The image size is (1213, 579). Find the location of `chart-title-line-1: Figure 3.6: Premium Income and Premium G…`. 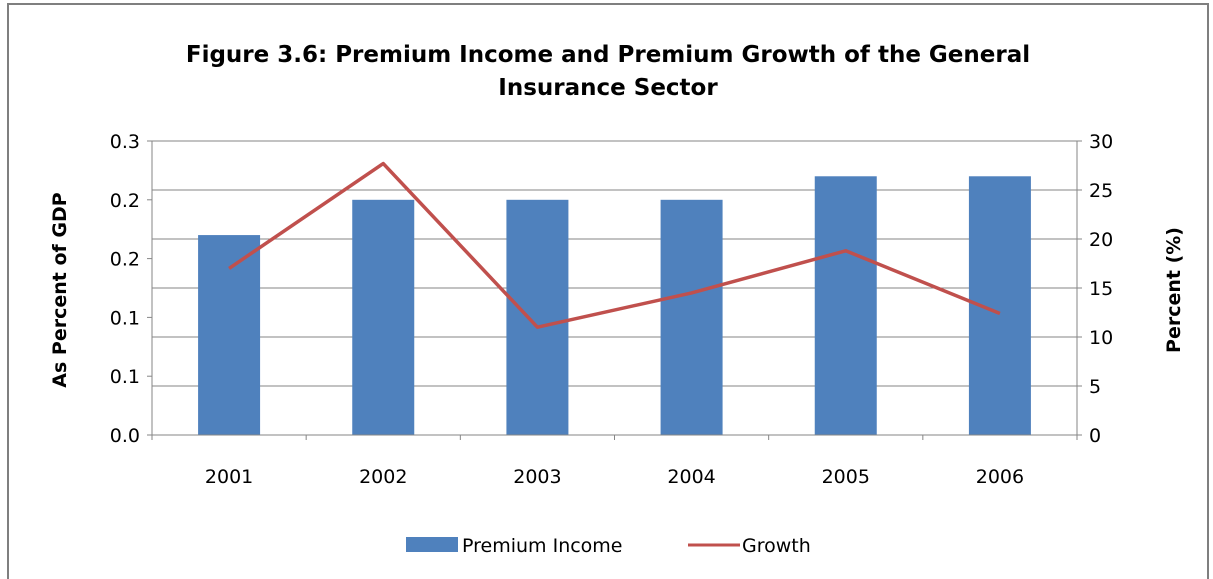

chart-title-line-1: Figure 3.6: Premium Income and Premium G… is located at coordinates (608, 55).